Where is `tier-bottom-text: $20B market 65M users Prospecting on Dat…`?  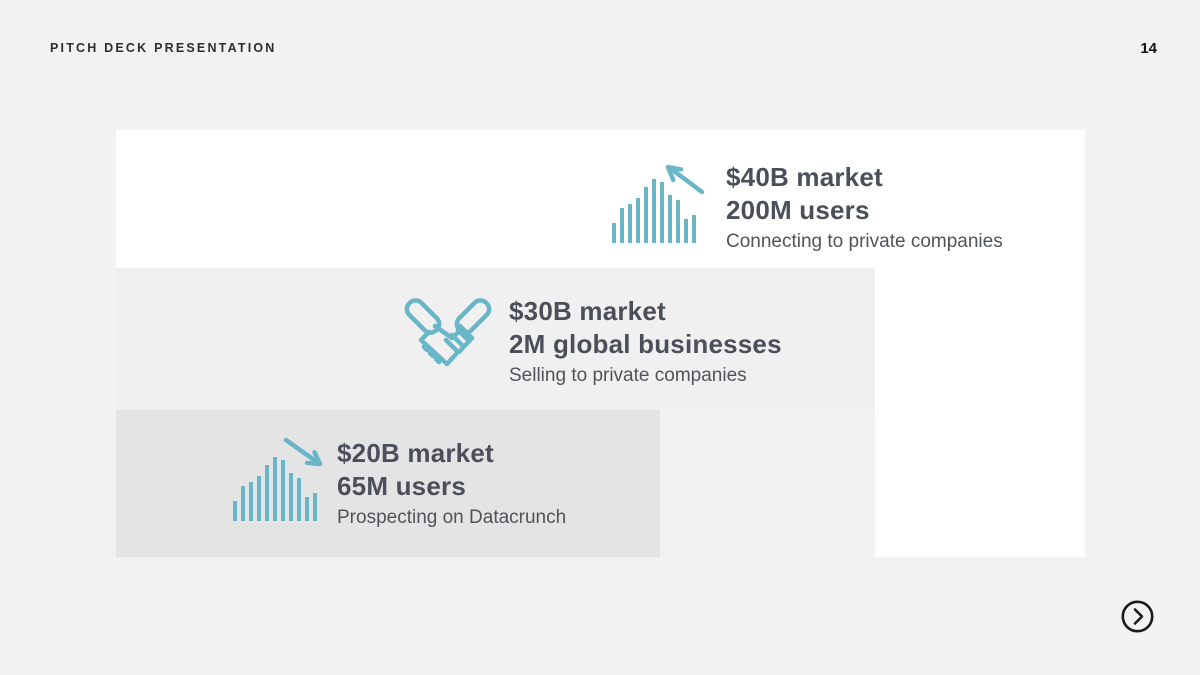
tier-bottom-text: $20B market 65M users Prospecting on Dat… is located at coordinates (451, 483).